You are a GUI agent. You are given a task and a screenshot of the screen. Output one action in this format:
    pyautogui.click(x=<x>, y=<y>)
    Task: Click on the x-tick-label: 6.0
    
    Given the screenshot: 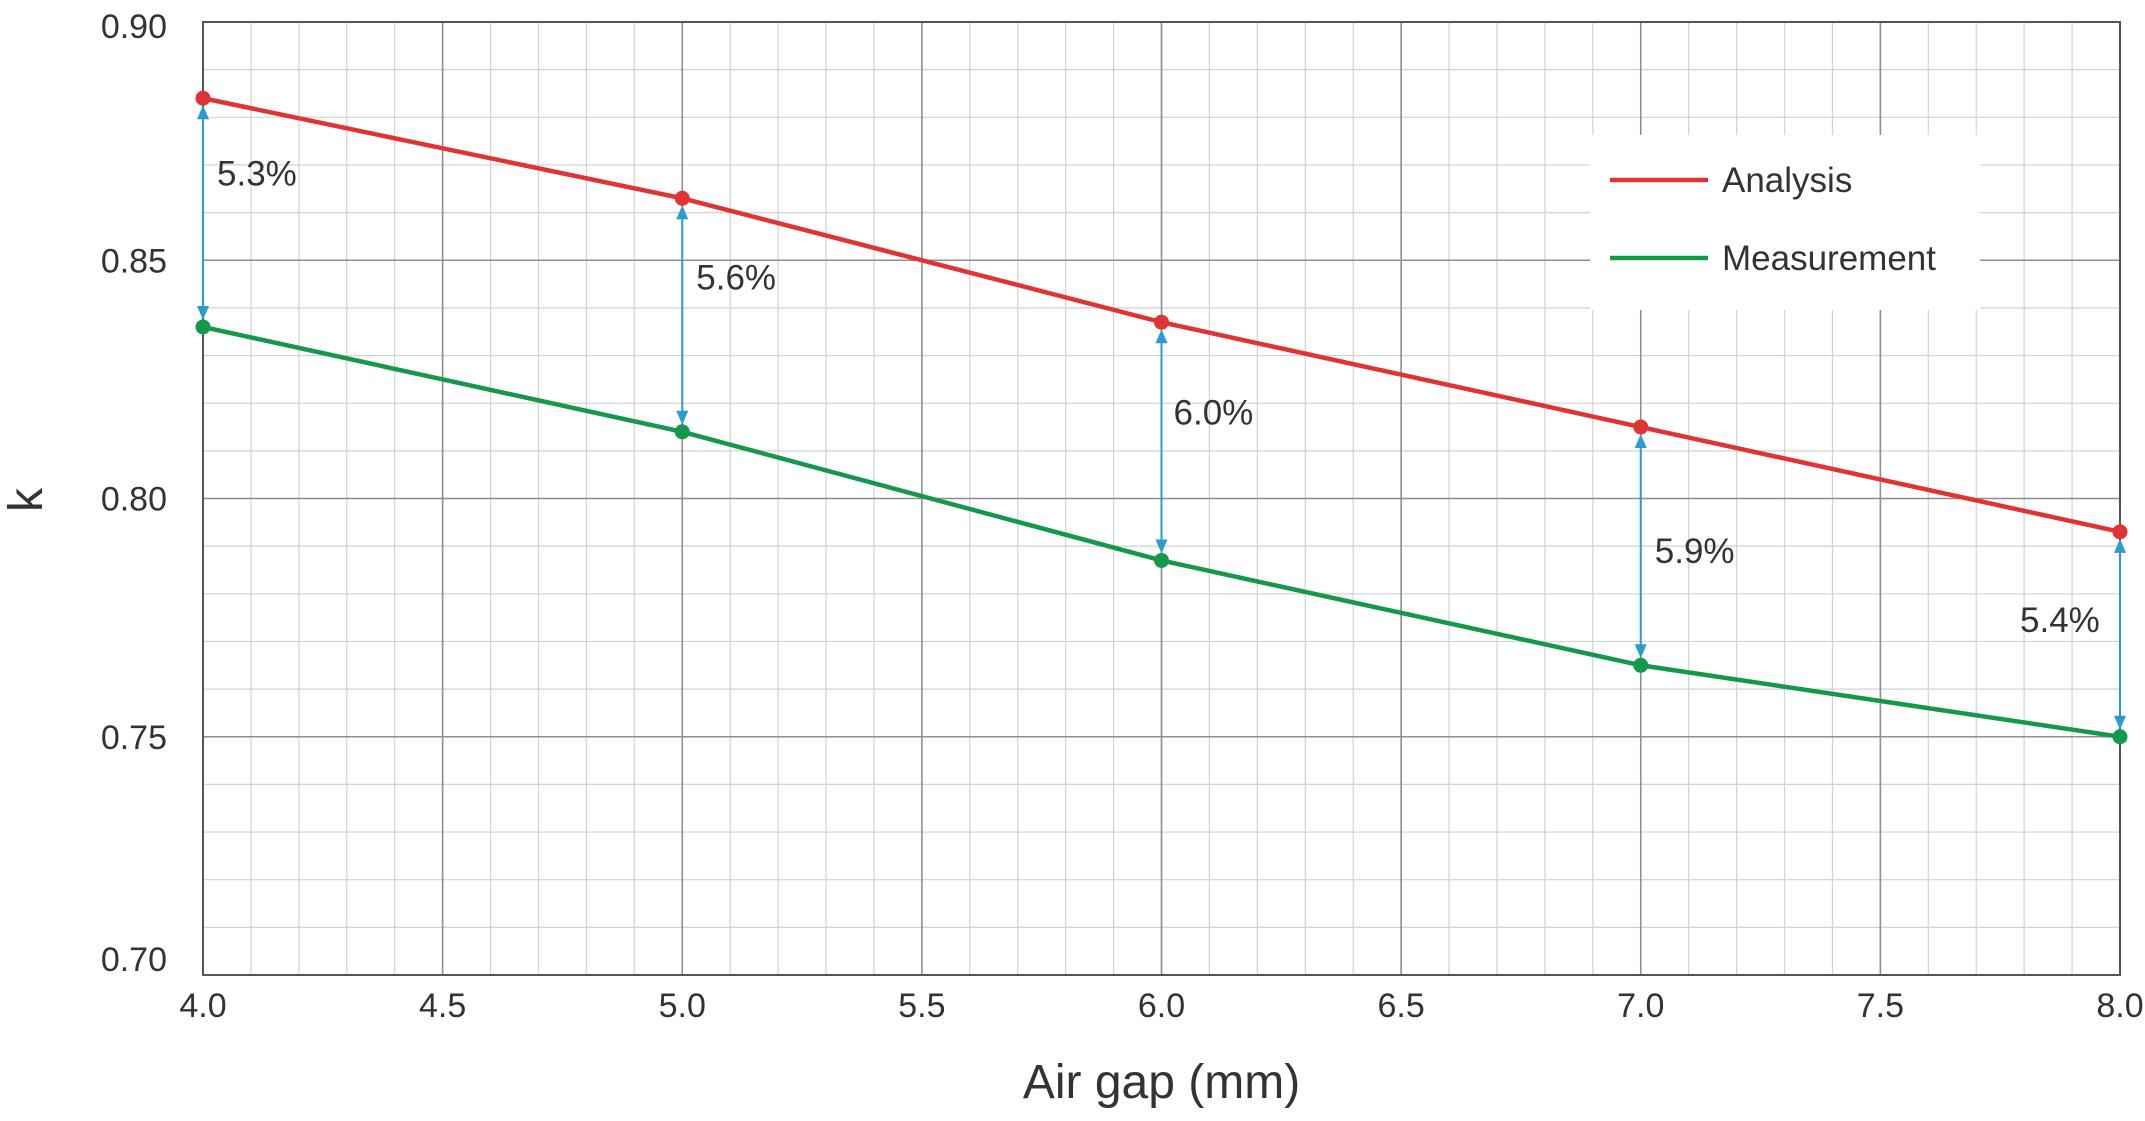 What is the action you would take?
    pyautogui.click(x=1161, y=1006)
    